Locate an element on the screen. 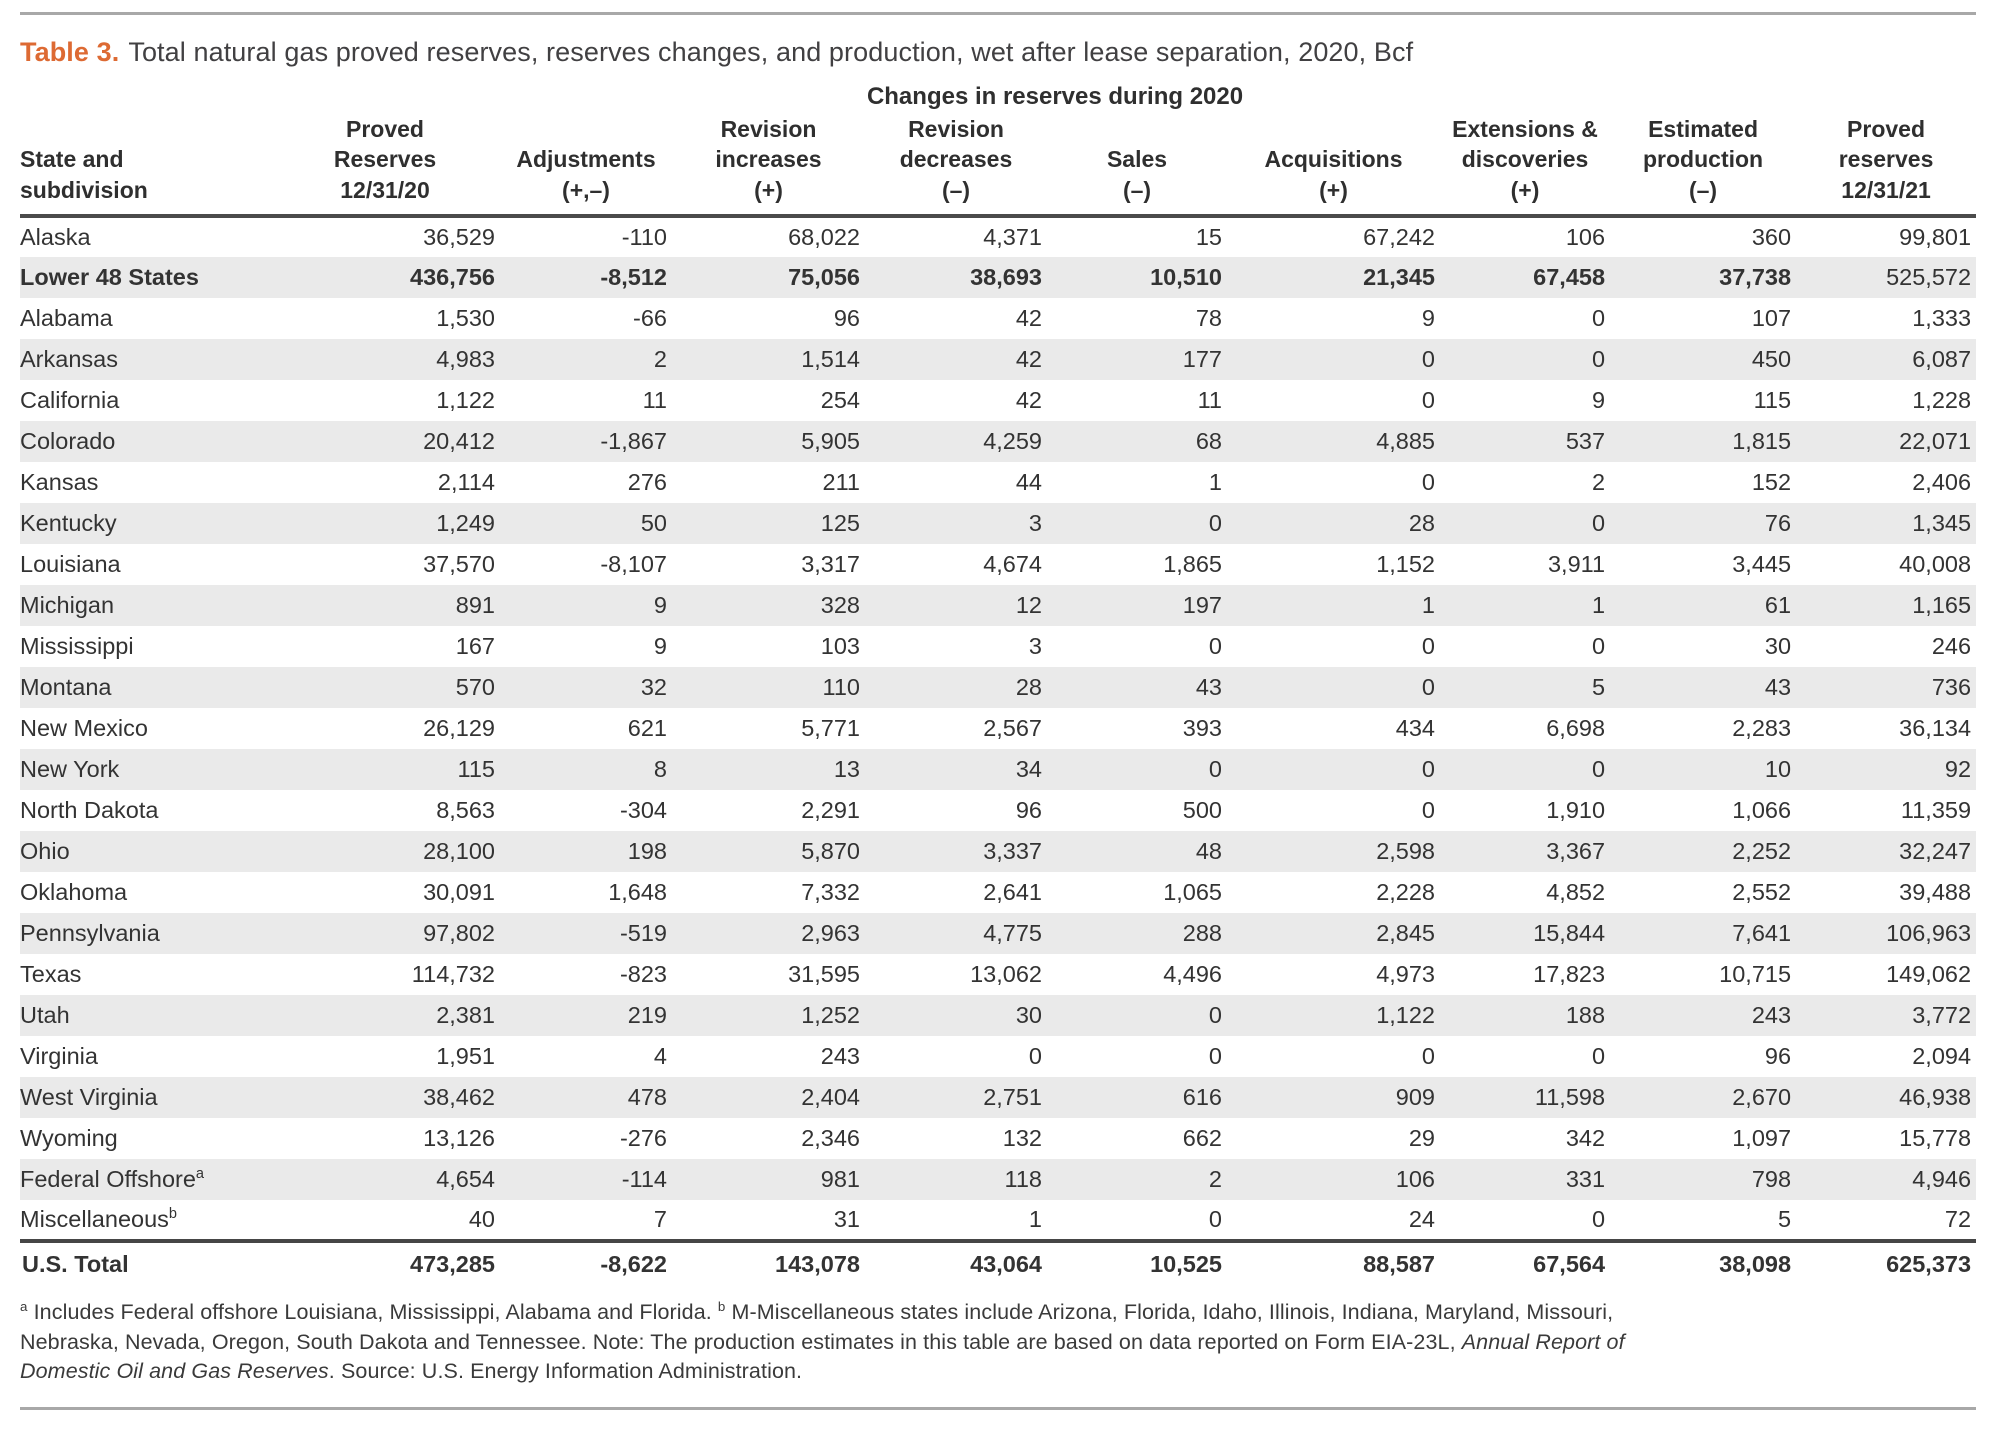 The height and width of the screenshot is (1442, 1996). value-cell: 42 is located at coordinates (1028, 359).